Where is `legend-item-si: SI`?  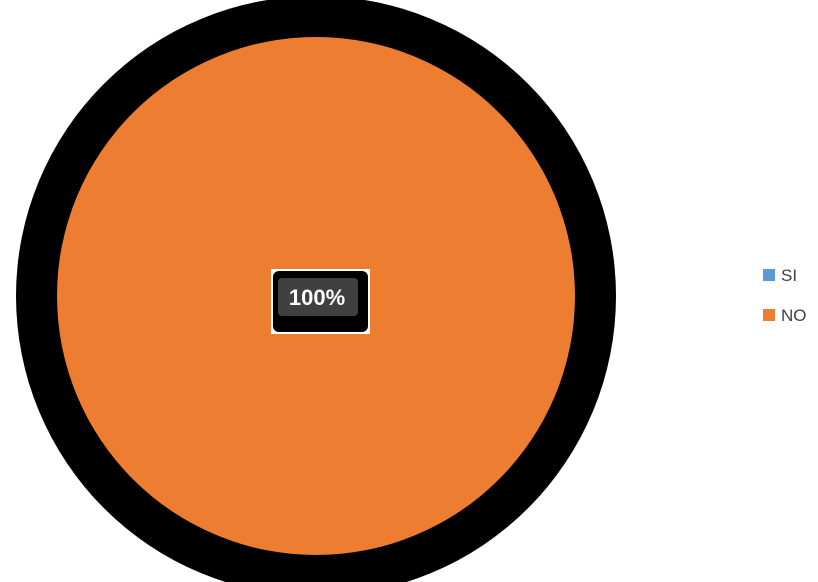 legend-item-si: SI is located at coordinates (790, 275).